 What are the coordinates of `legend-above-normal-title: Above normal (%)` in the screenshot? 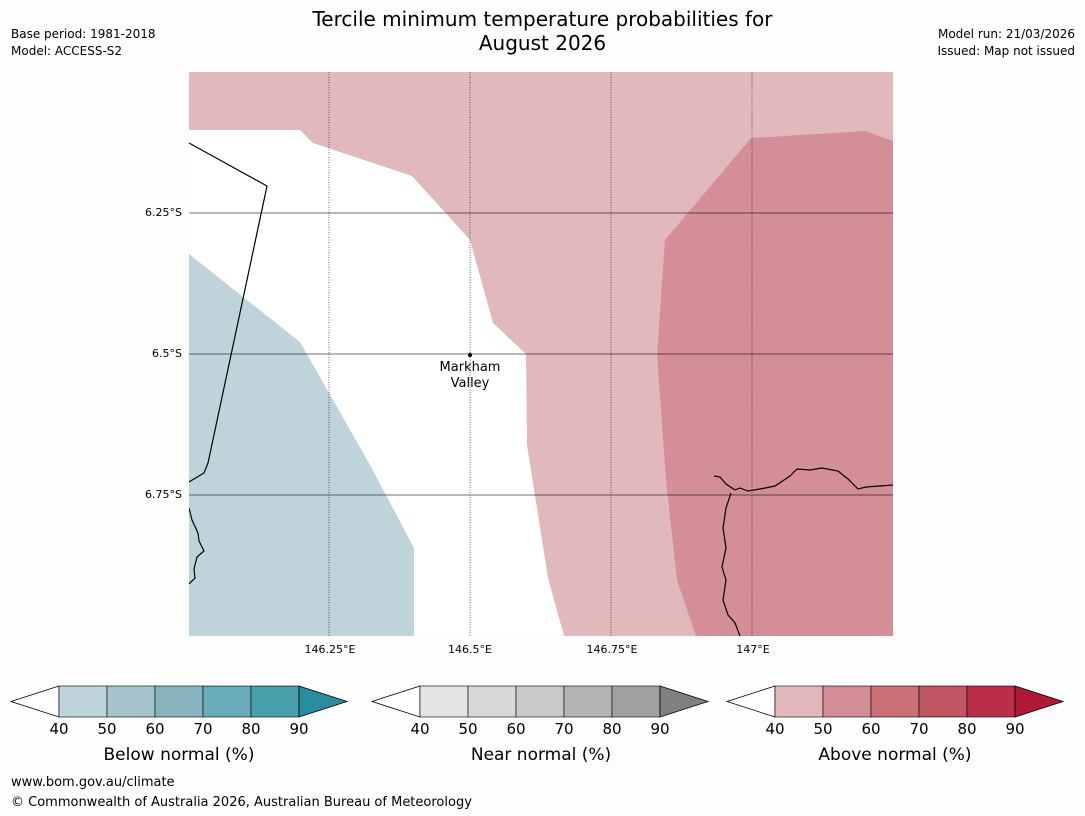 It's located at (895, 755).